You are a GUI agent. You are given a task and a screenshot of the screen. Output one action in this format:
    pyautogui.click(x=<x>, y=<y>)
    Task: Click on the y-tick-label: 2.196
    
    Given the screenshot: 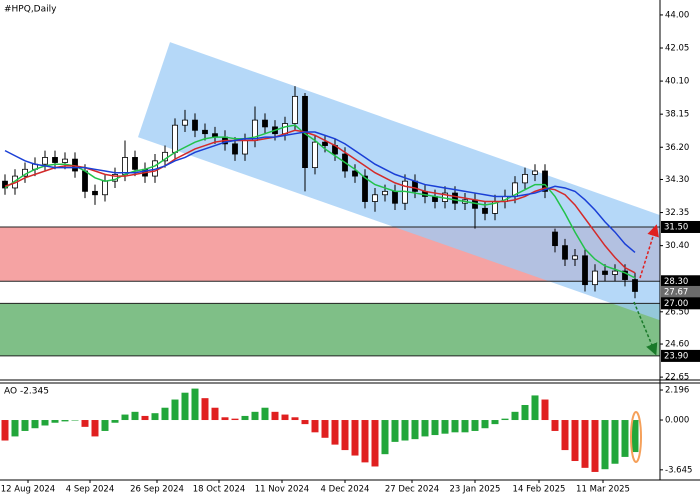 What is the action you would take?
    pyautogui.click(x=677, y=391)
    